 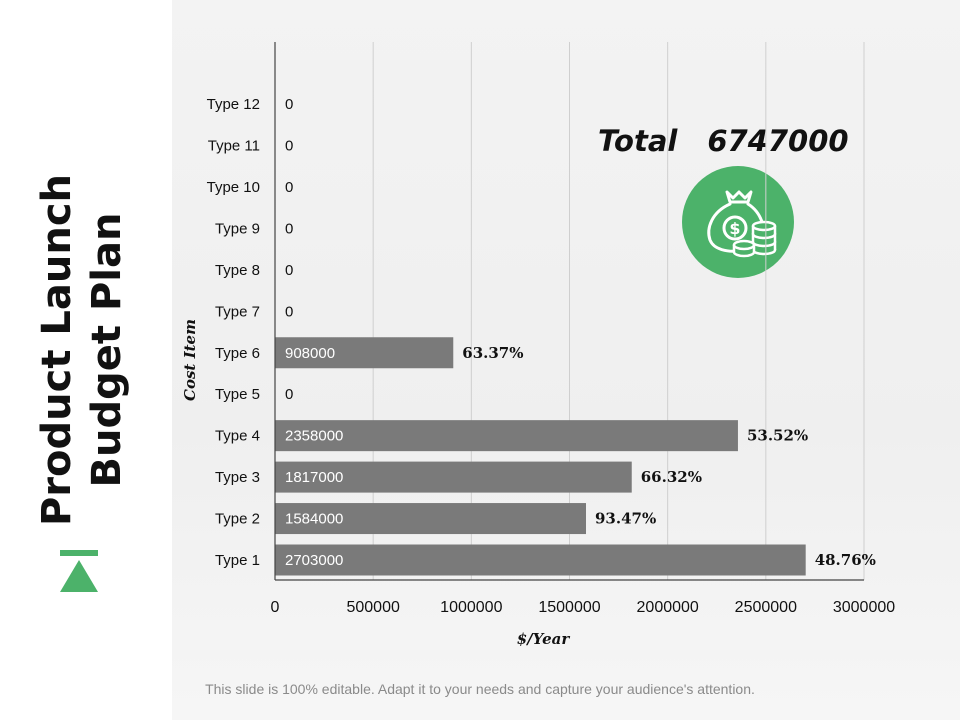 What do you see at coordinates (569, 607) in the screenshot?
I see `x-tick-label: 1500000` at bounding box center [569, 607].